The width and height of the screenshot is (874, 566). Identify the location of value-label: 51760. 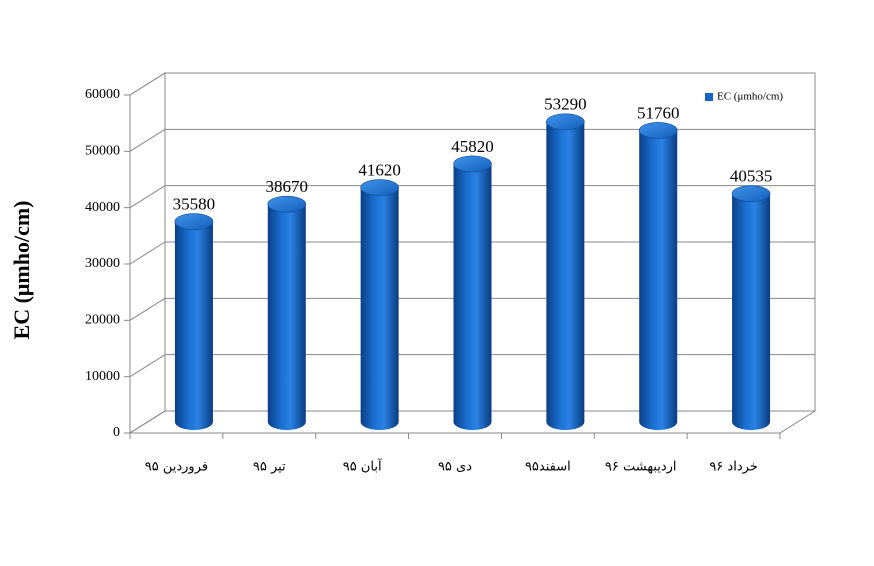
(658, 112).